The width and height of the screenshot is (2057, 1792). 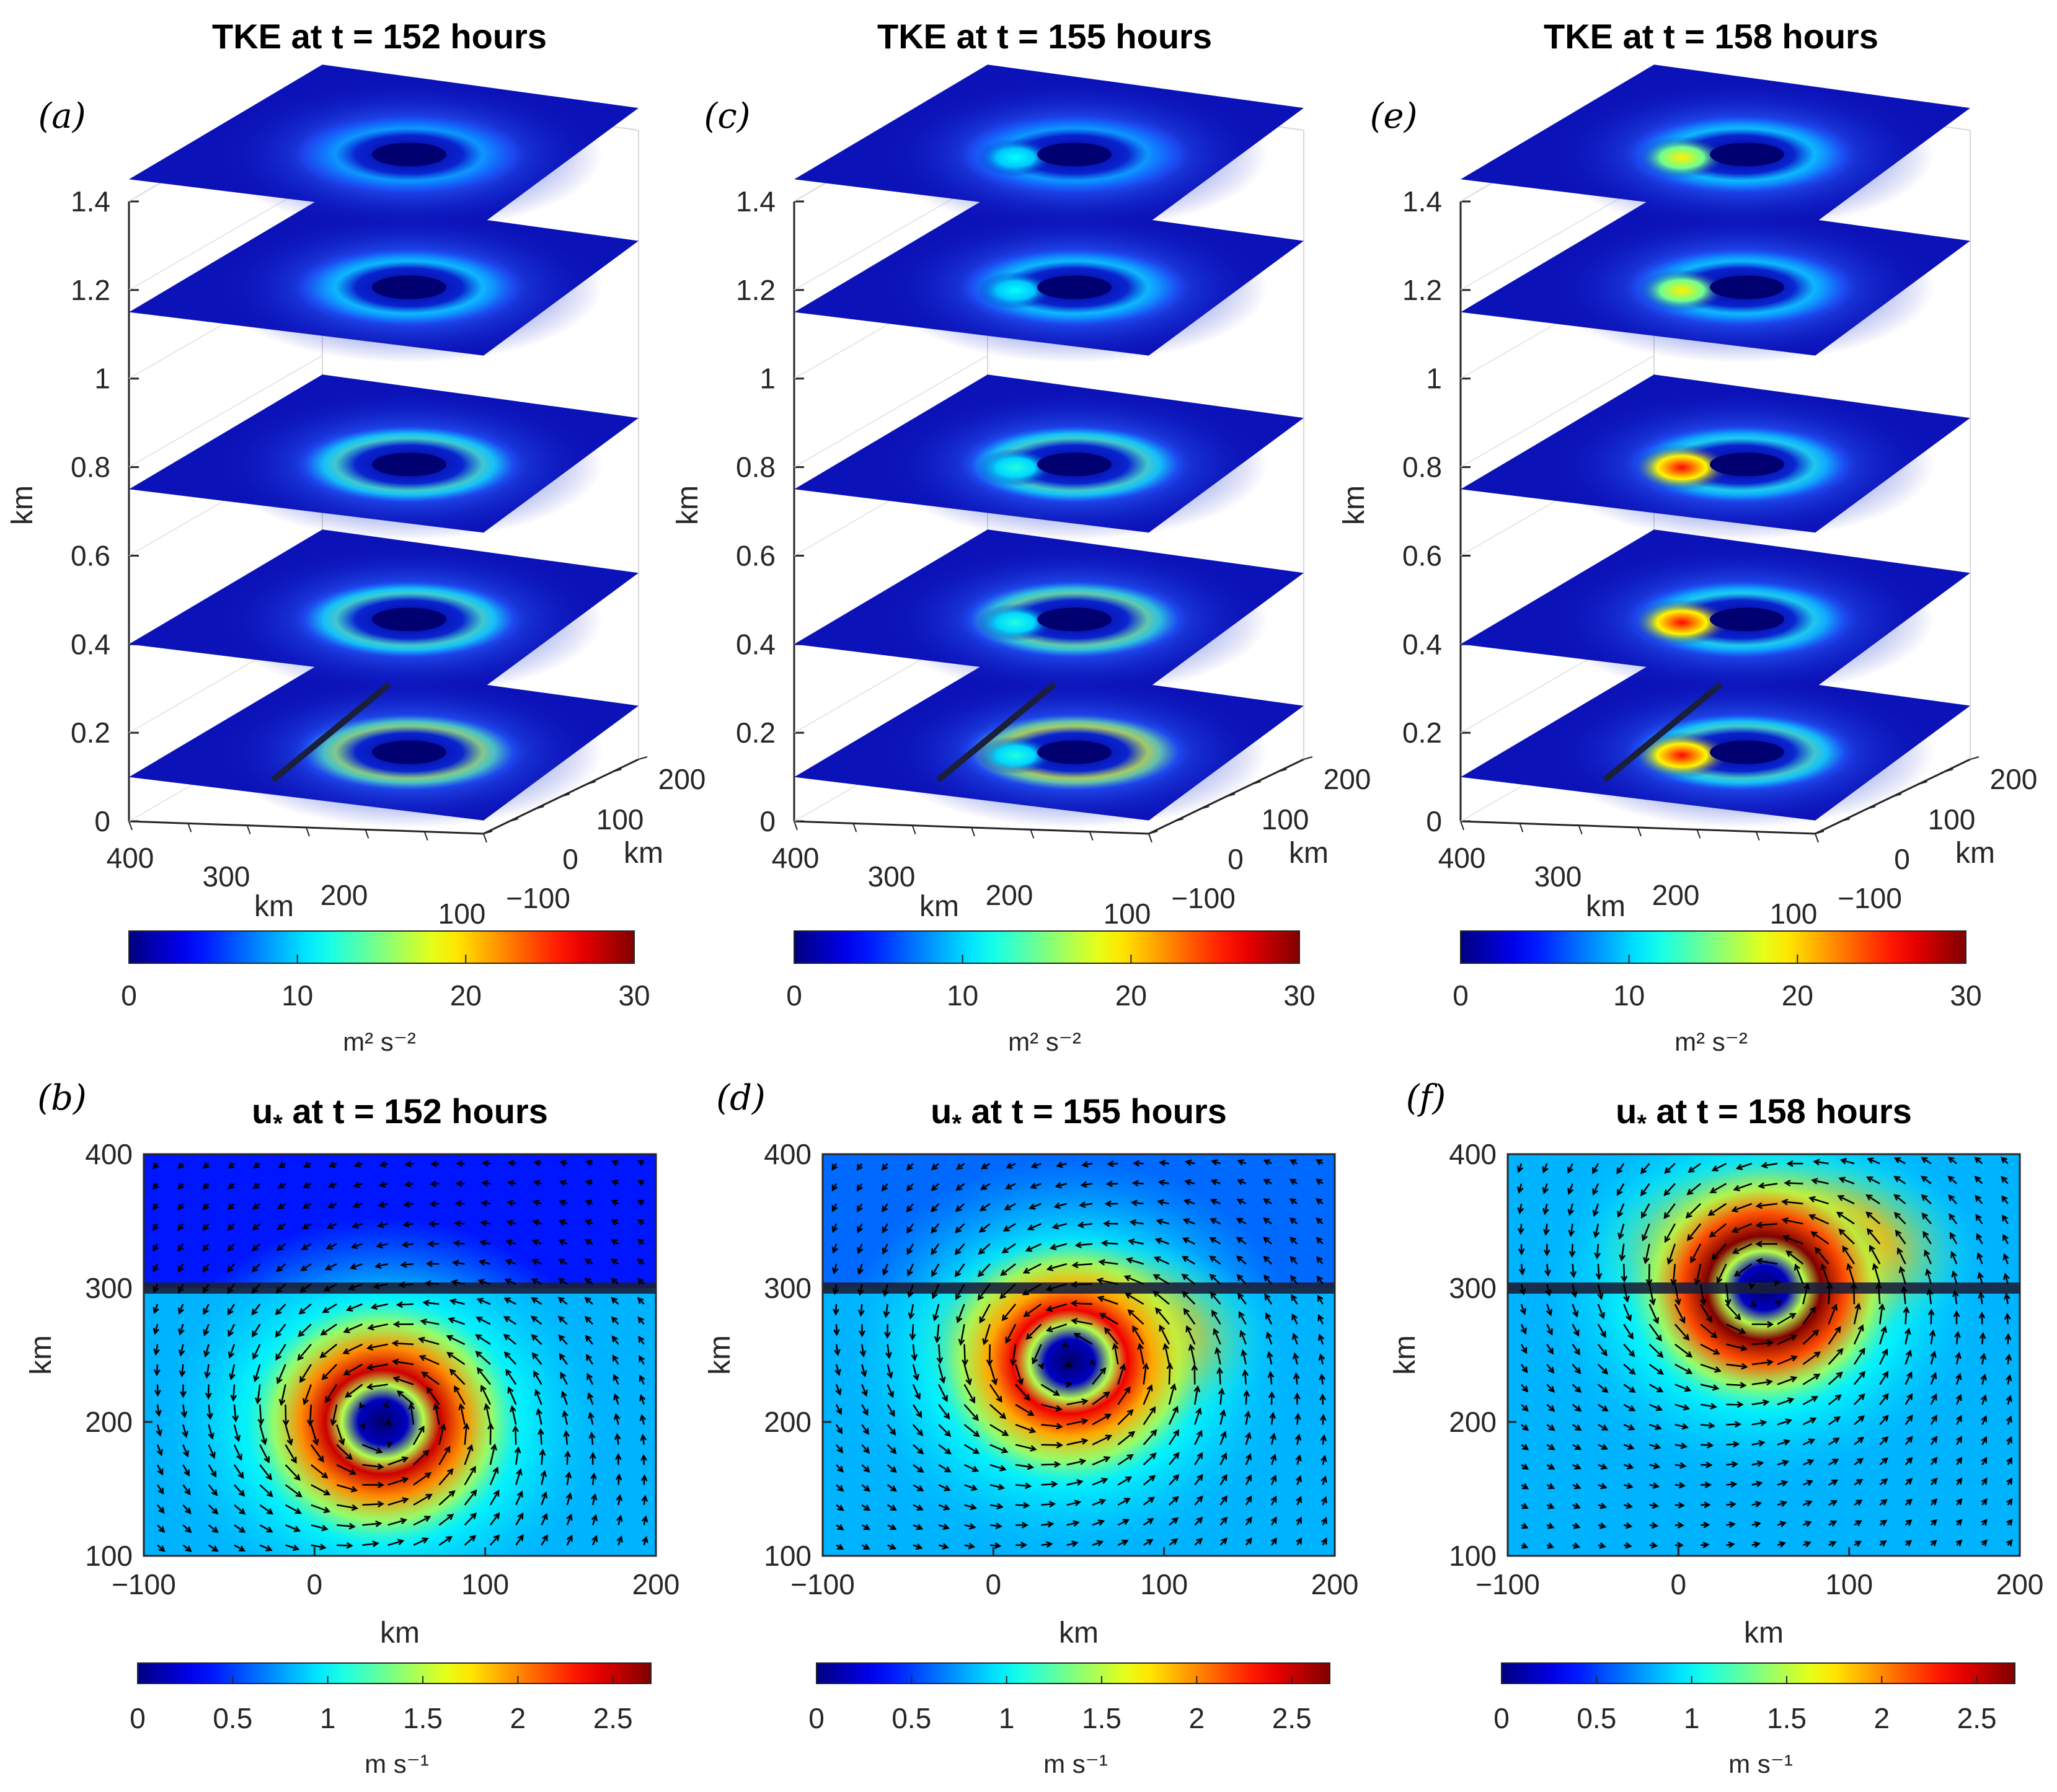 What do you see at coordinates (1049, 457) in the screenshot?
I see `tke-slice` at bounding box center [1049, 457].